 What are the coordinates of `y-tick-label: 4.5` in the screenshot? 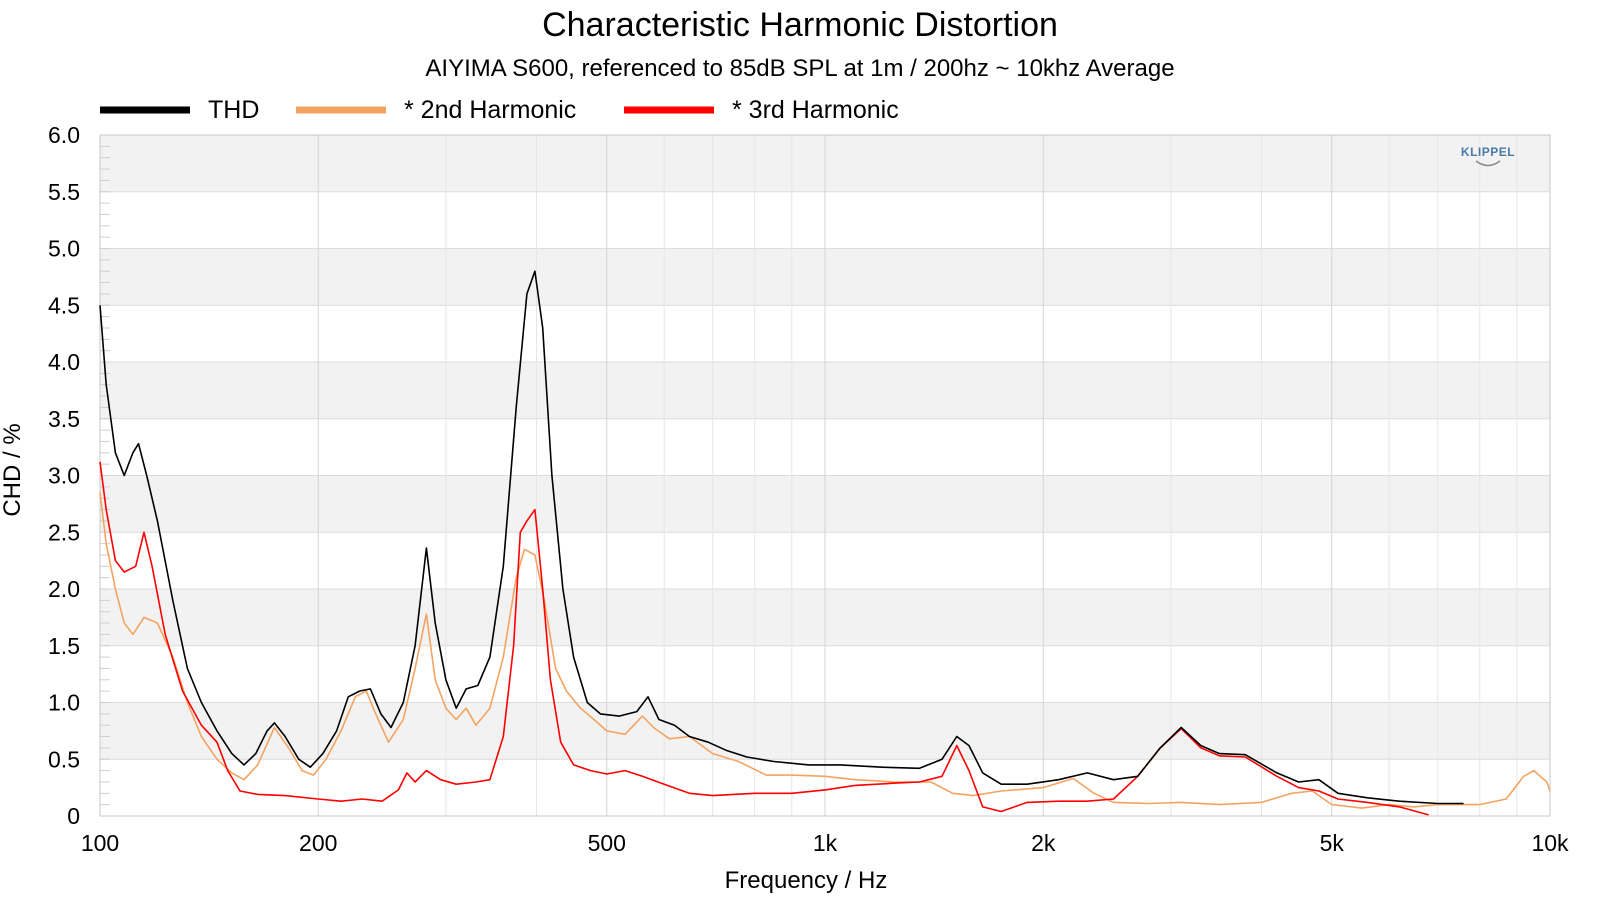 It's located at (64, 305).